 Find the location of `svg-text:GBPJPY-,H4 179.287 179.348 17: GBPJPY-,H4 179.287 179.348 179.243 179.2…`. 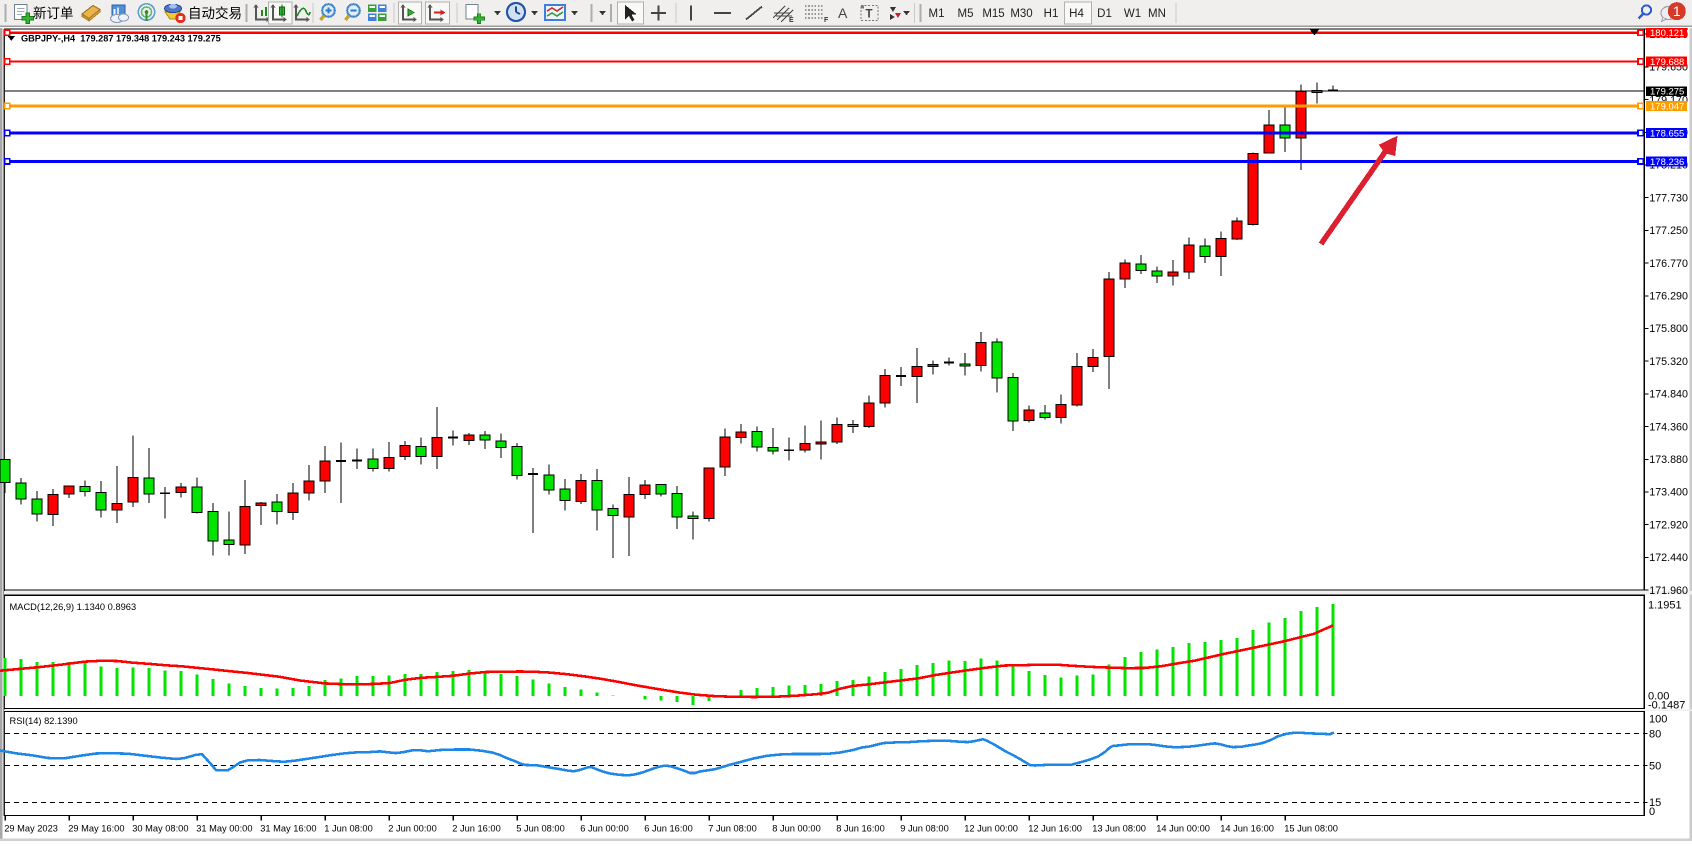

svg-text:GBPJPY-,H4 179.287 179.348 17: GBPJPY-,H4 179.287 179.348 179.243 179.2… is located at coordinates (121, 39).